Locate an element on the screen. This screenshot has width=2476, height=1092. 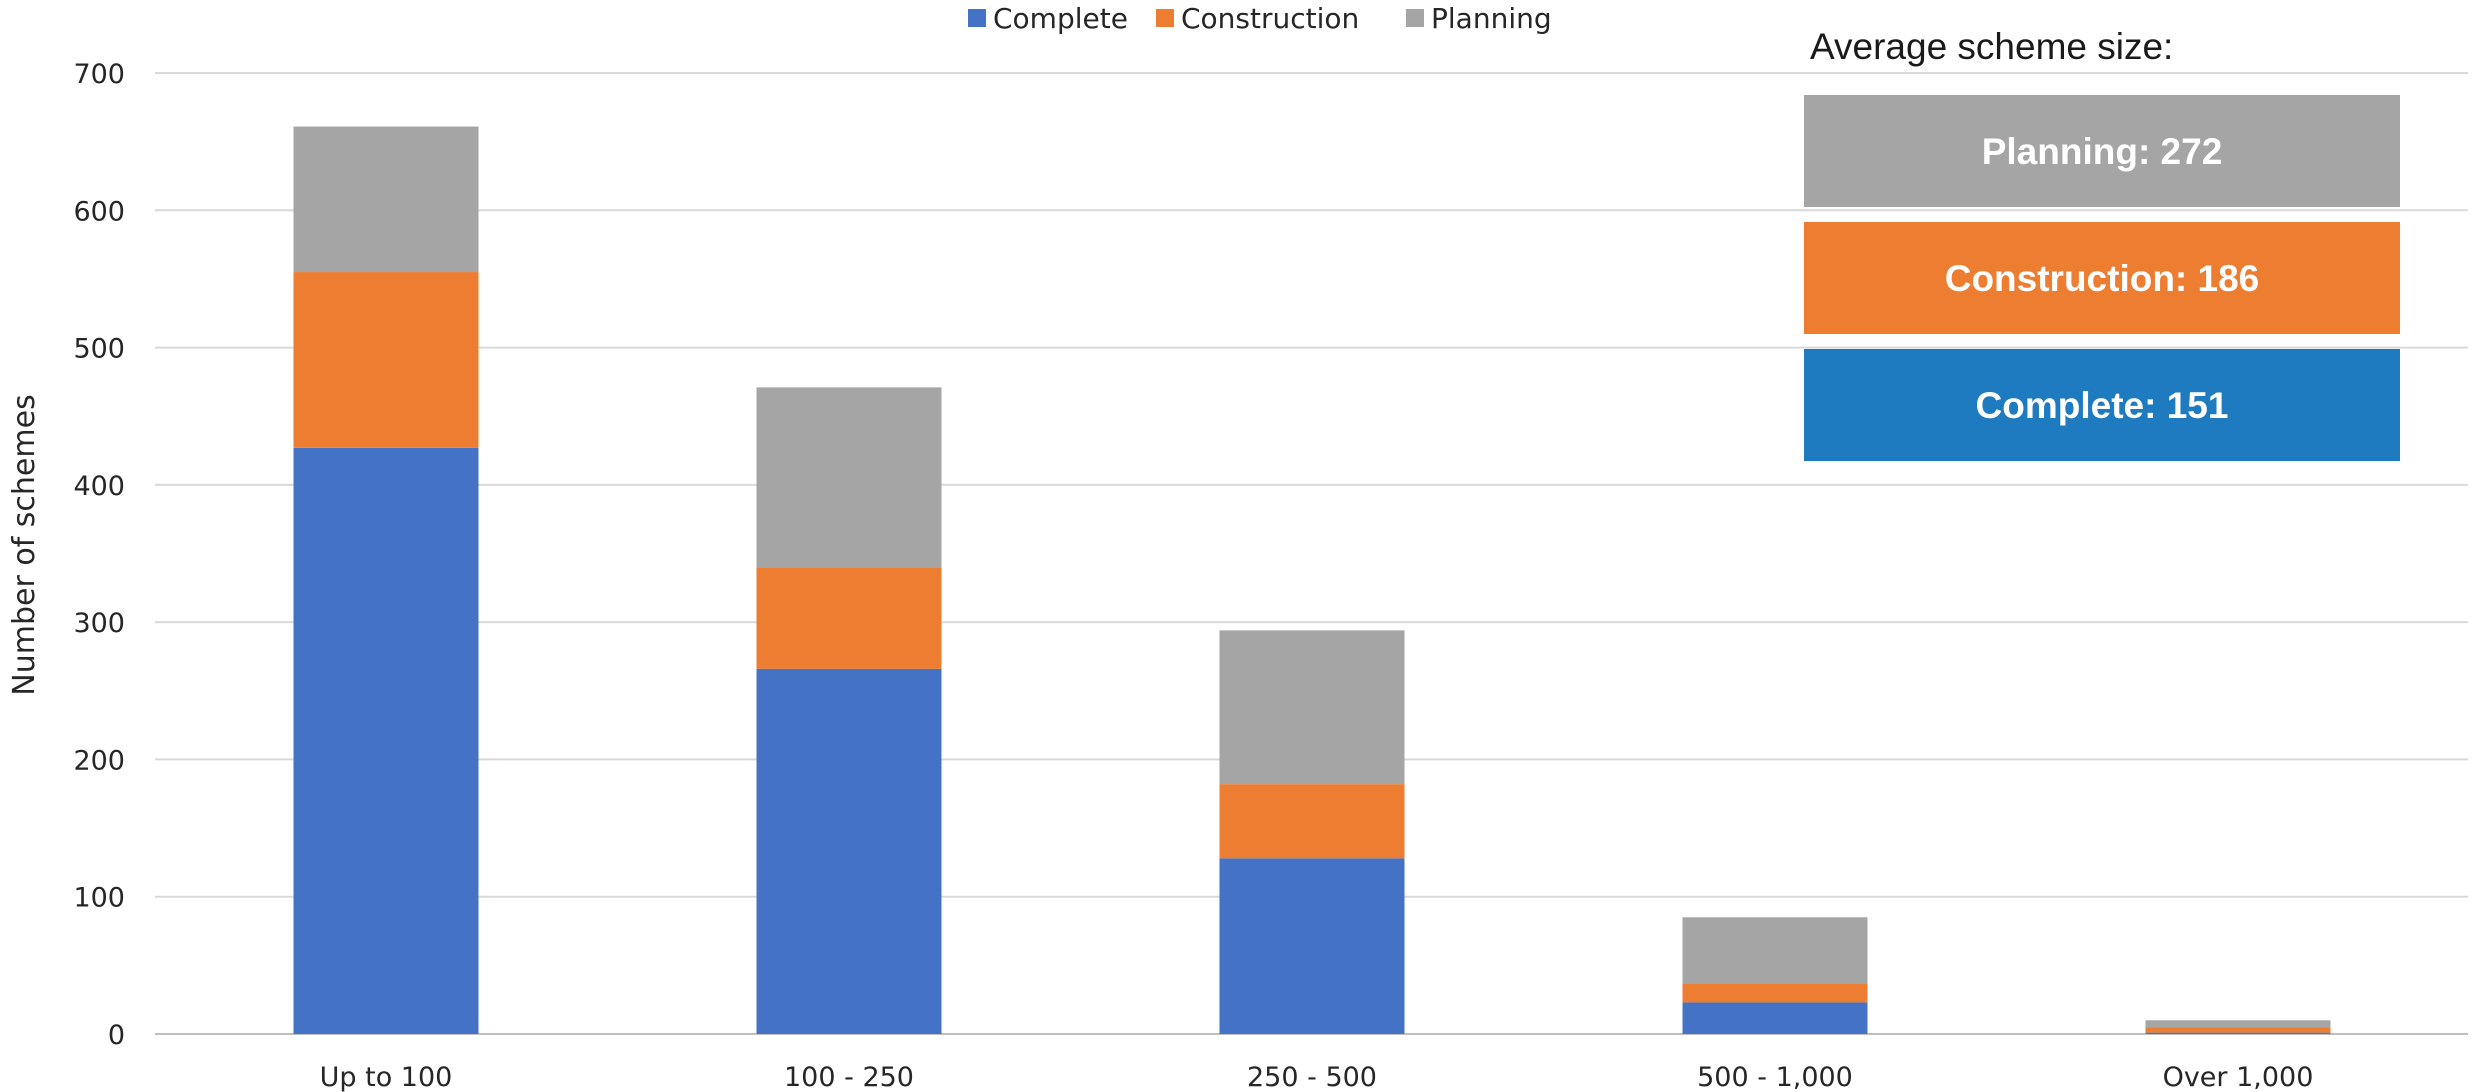
y-tick-label: 0 is located at coordinates (116, 1035).